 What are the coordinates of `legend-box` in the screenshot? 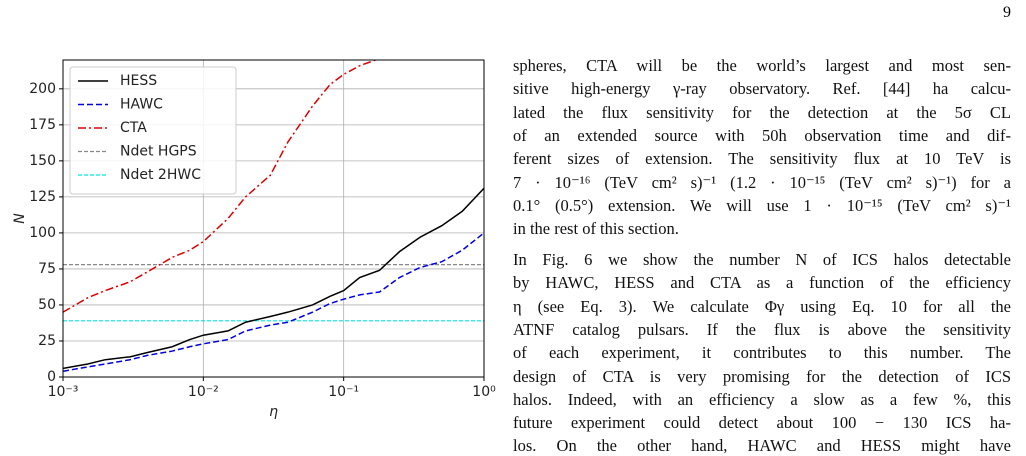 It's located at (153, 130).